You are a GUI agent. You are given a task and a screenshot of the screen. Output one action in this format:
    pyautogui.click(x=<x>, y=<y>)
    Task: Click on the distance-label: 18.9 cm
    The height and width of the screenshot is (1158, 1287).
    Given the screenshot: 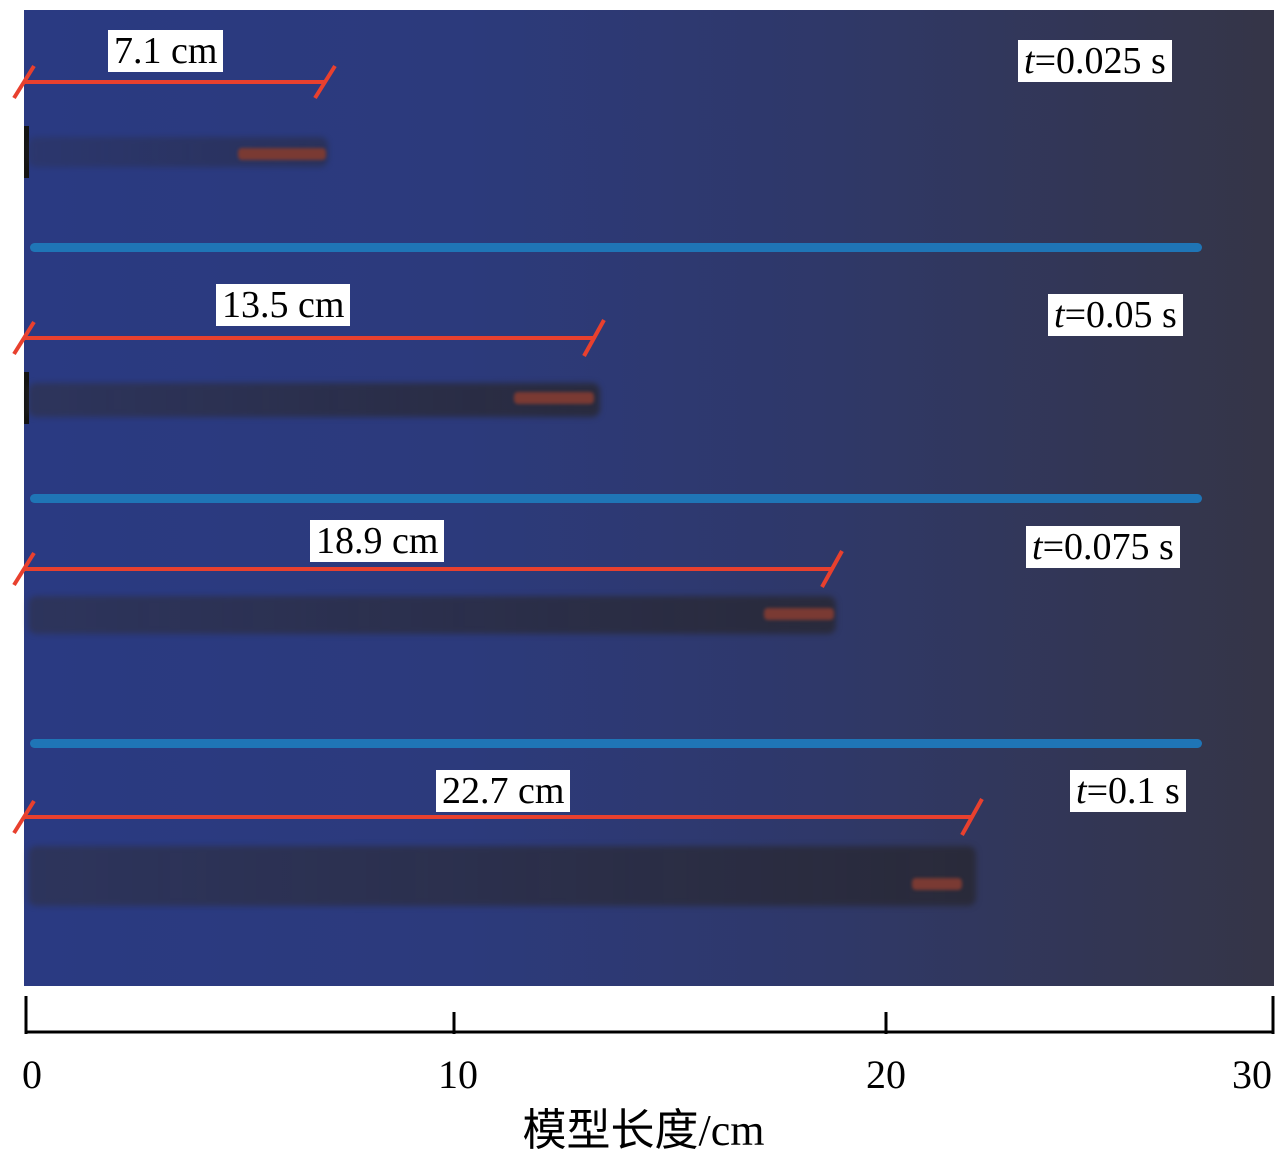 What is the action you would take?
    pyautogui.click(x=377, y=541)
    